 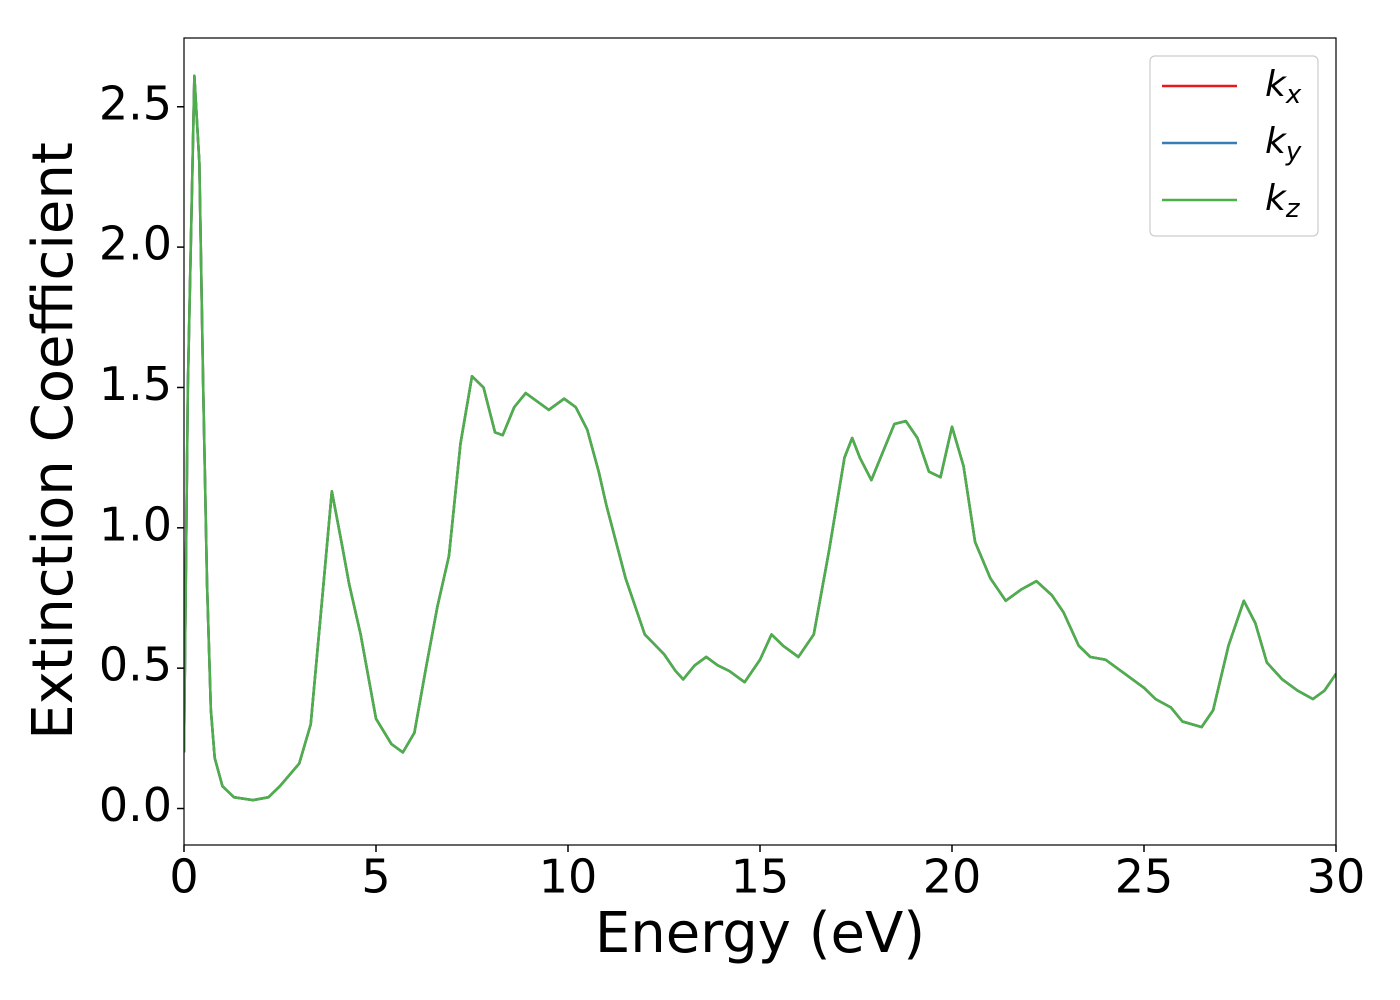 What do you see at coordinates (135, 384) in the screenshot?
I see `y-tick-label: 1.5` at bounding box center [135, 384].